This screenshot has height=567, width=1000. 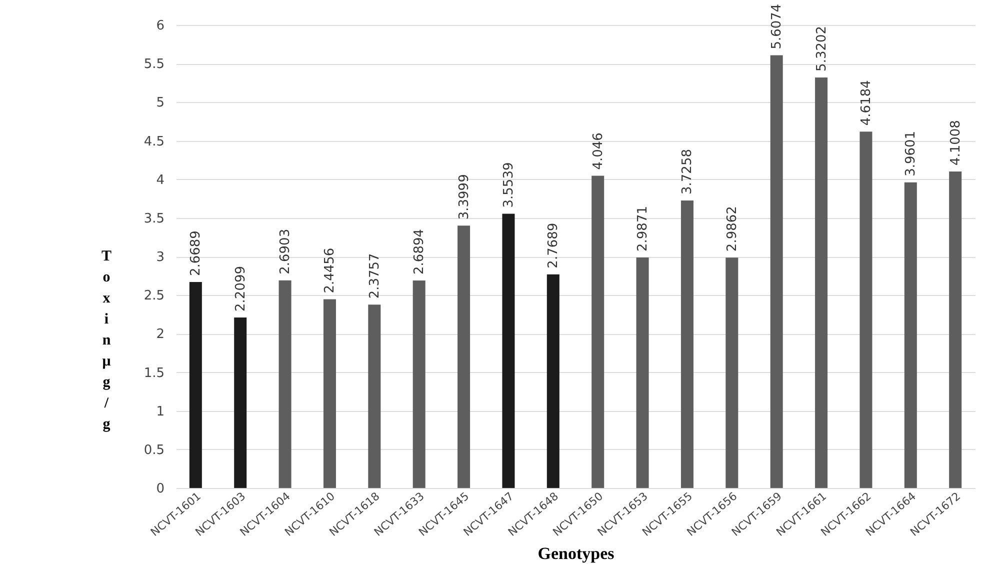 What do you see at coordinates (154, 450) in the screenshot?
I see `y-tick-label: 0.5` at bounding box center [154, 450].